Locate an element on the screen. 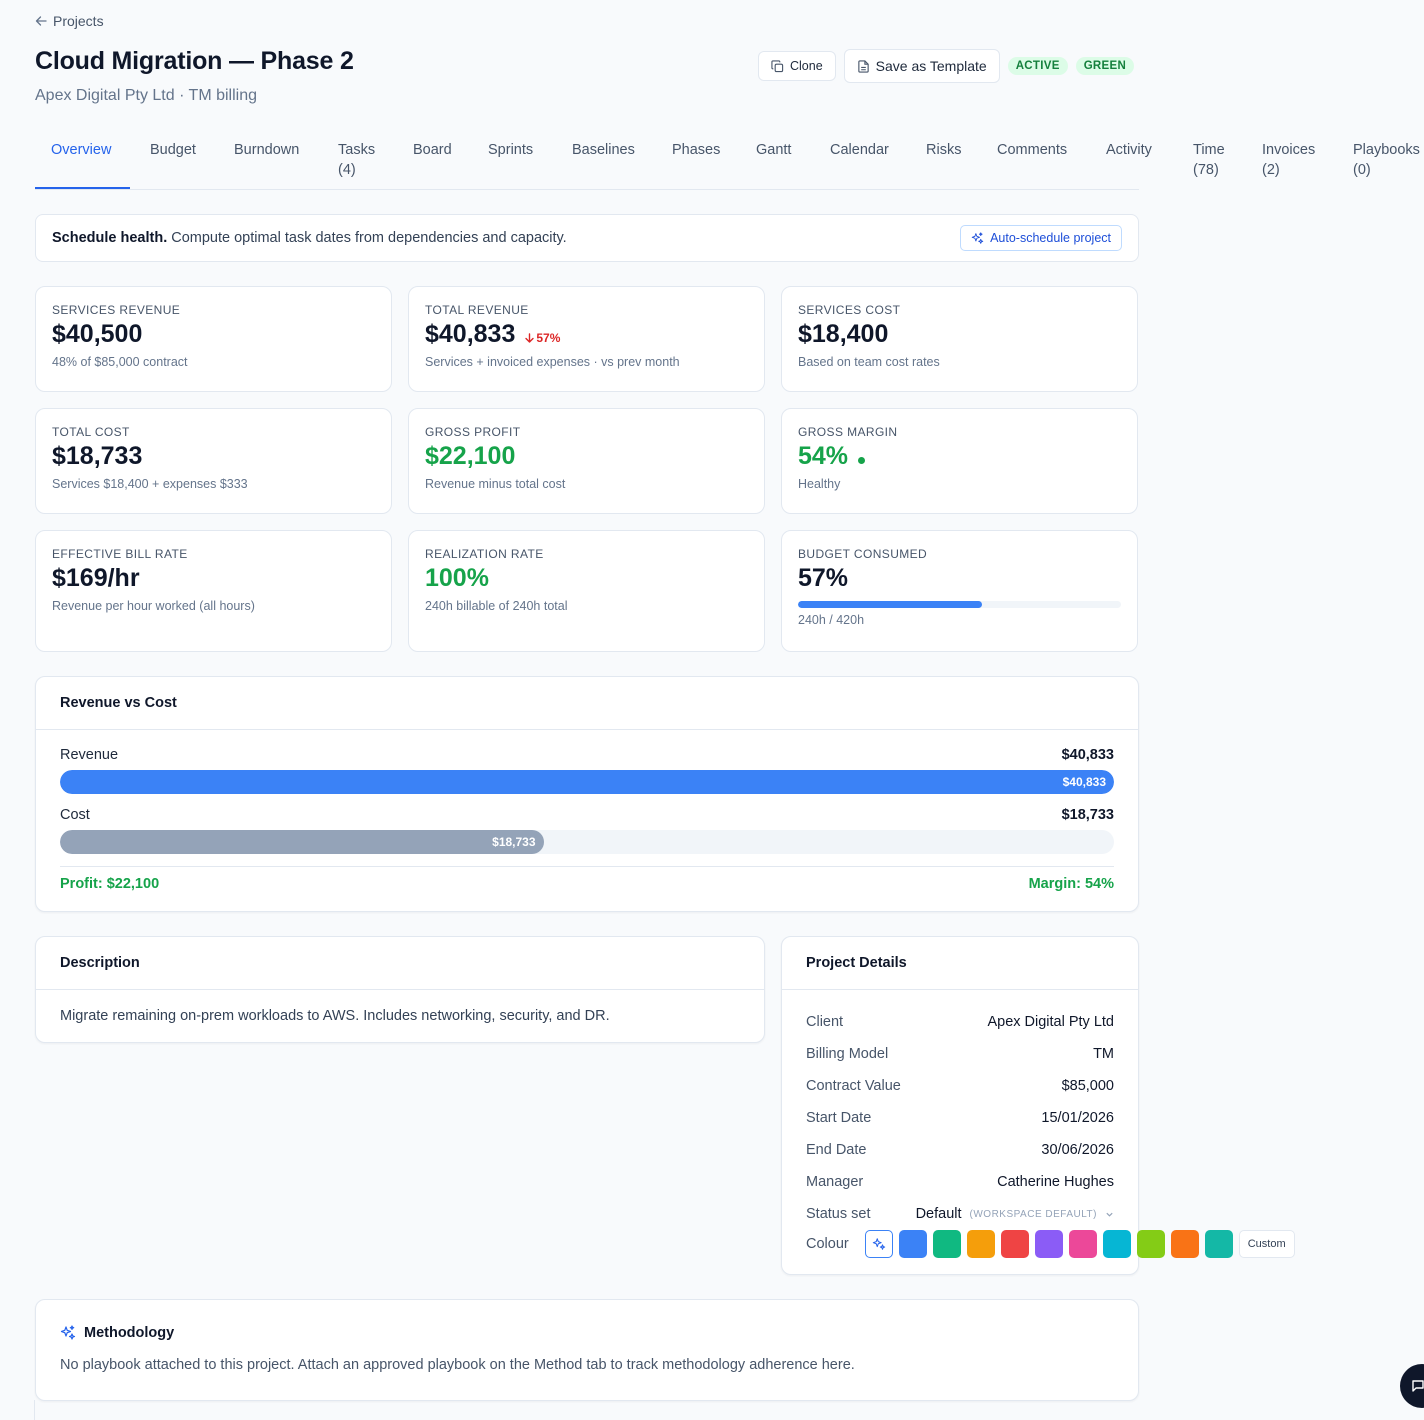  cost-bar-track: $18,733 is located at coordinates (587, 842).